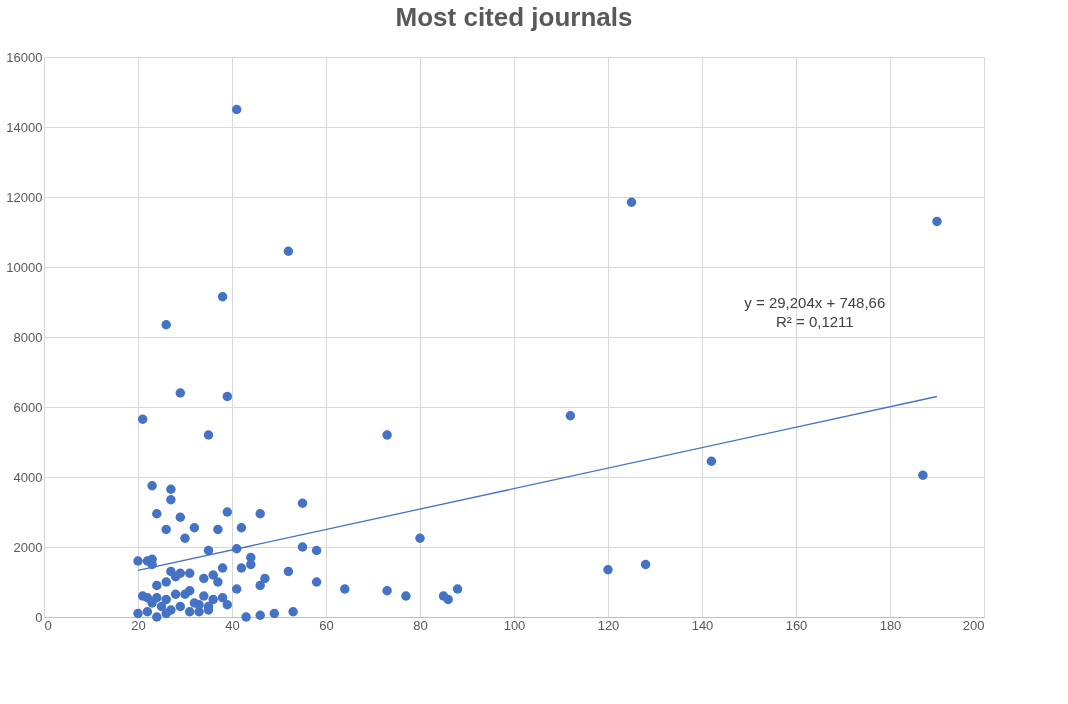 The image size is (1068, 704). I want to click on x-tick-label: 120, so click(608, 625).